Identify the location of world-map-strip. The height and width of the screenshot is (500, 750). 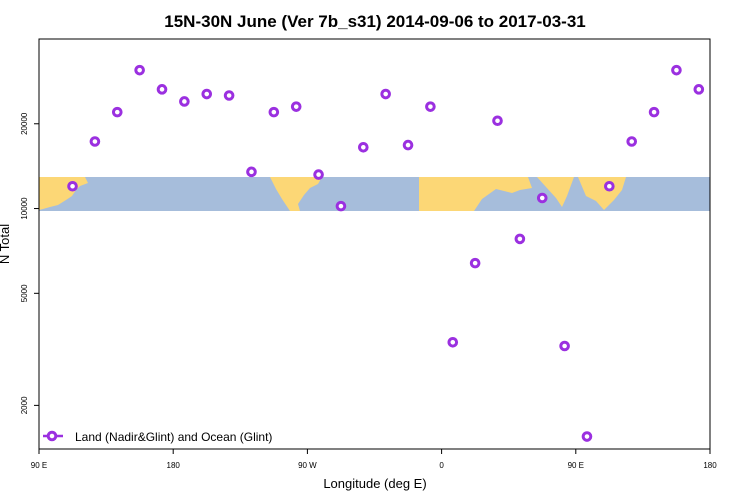
(374, 194).